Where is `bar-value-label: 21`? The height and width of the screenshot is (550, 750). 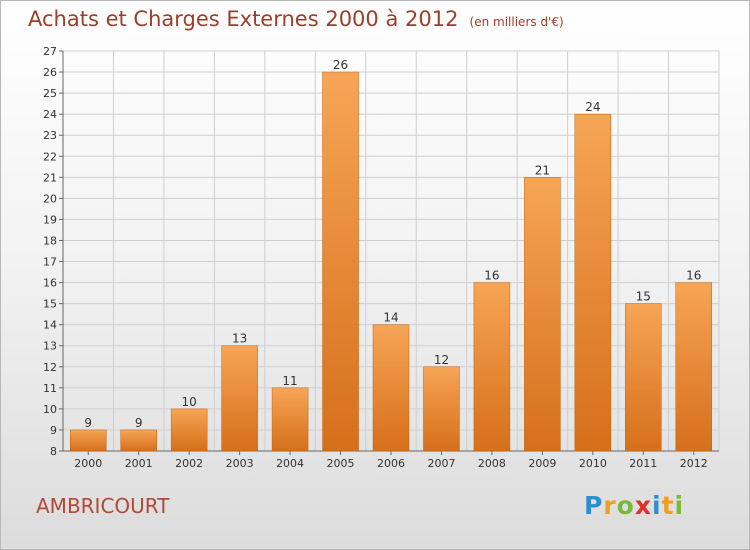
bar-value-label: 21 is located at coordinates (542, 170).